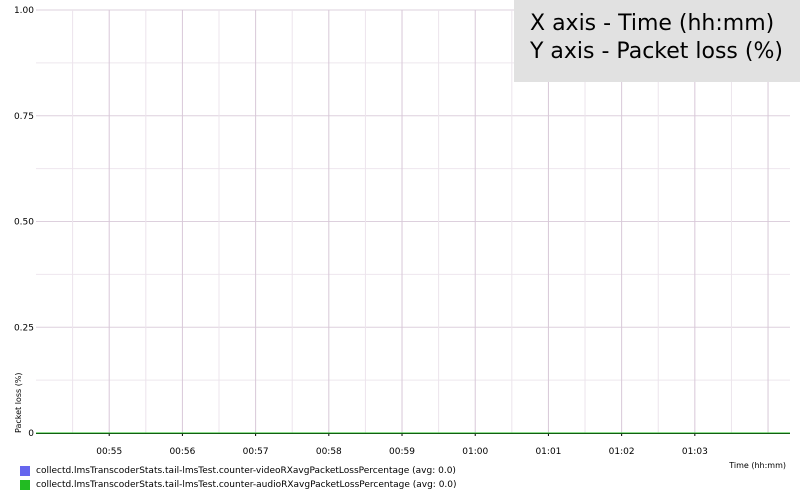 The width and height of the screenshot is (800, 500). Describe the element at coordinates (329, 452) in the screenshot. I see `x-tick-label: 00:58` at that location.